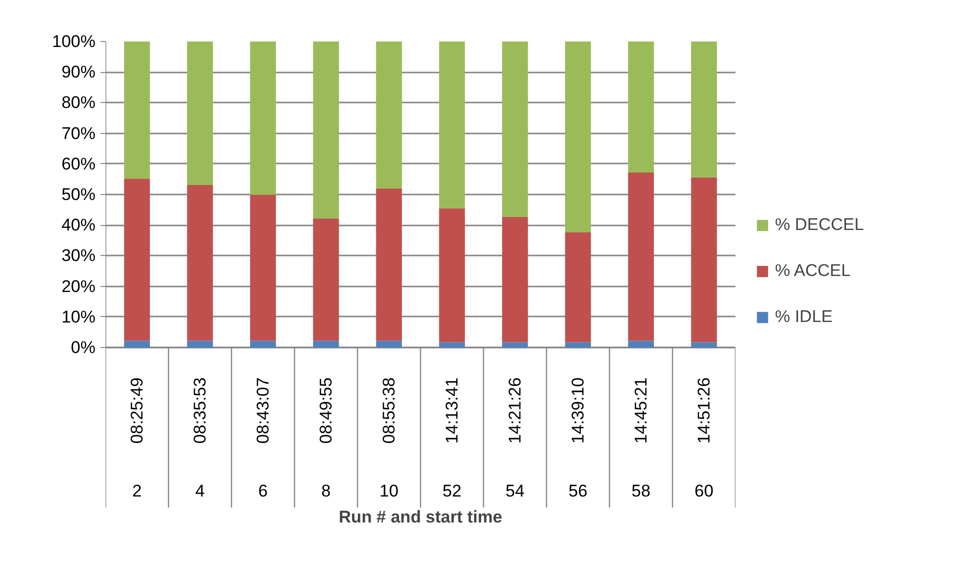  What do you see at coordinates (78, 256) in the screenshot?
I see `y-tick-label: 30%` at bounding box center [78, 256].